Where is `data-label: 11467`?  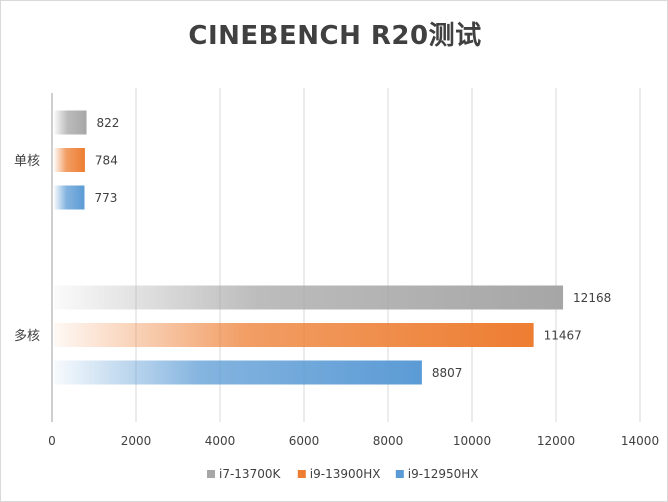 data-label: 11467 is located at coordinates (563, 336).